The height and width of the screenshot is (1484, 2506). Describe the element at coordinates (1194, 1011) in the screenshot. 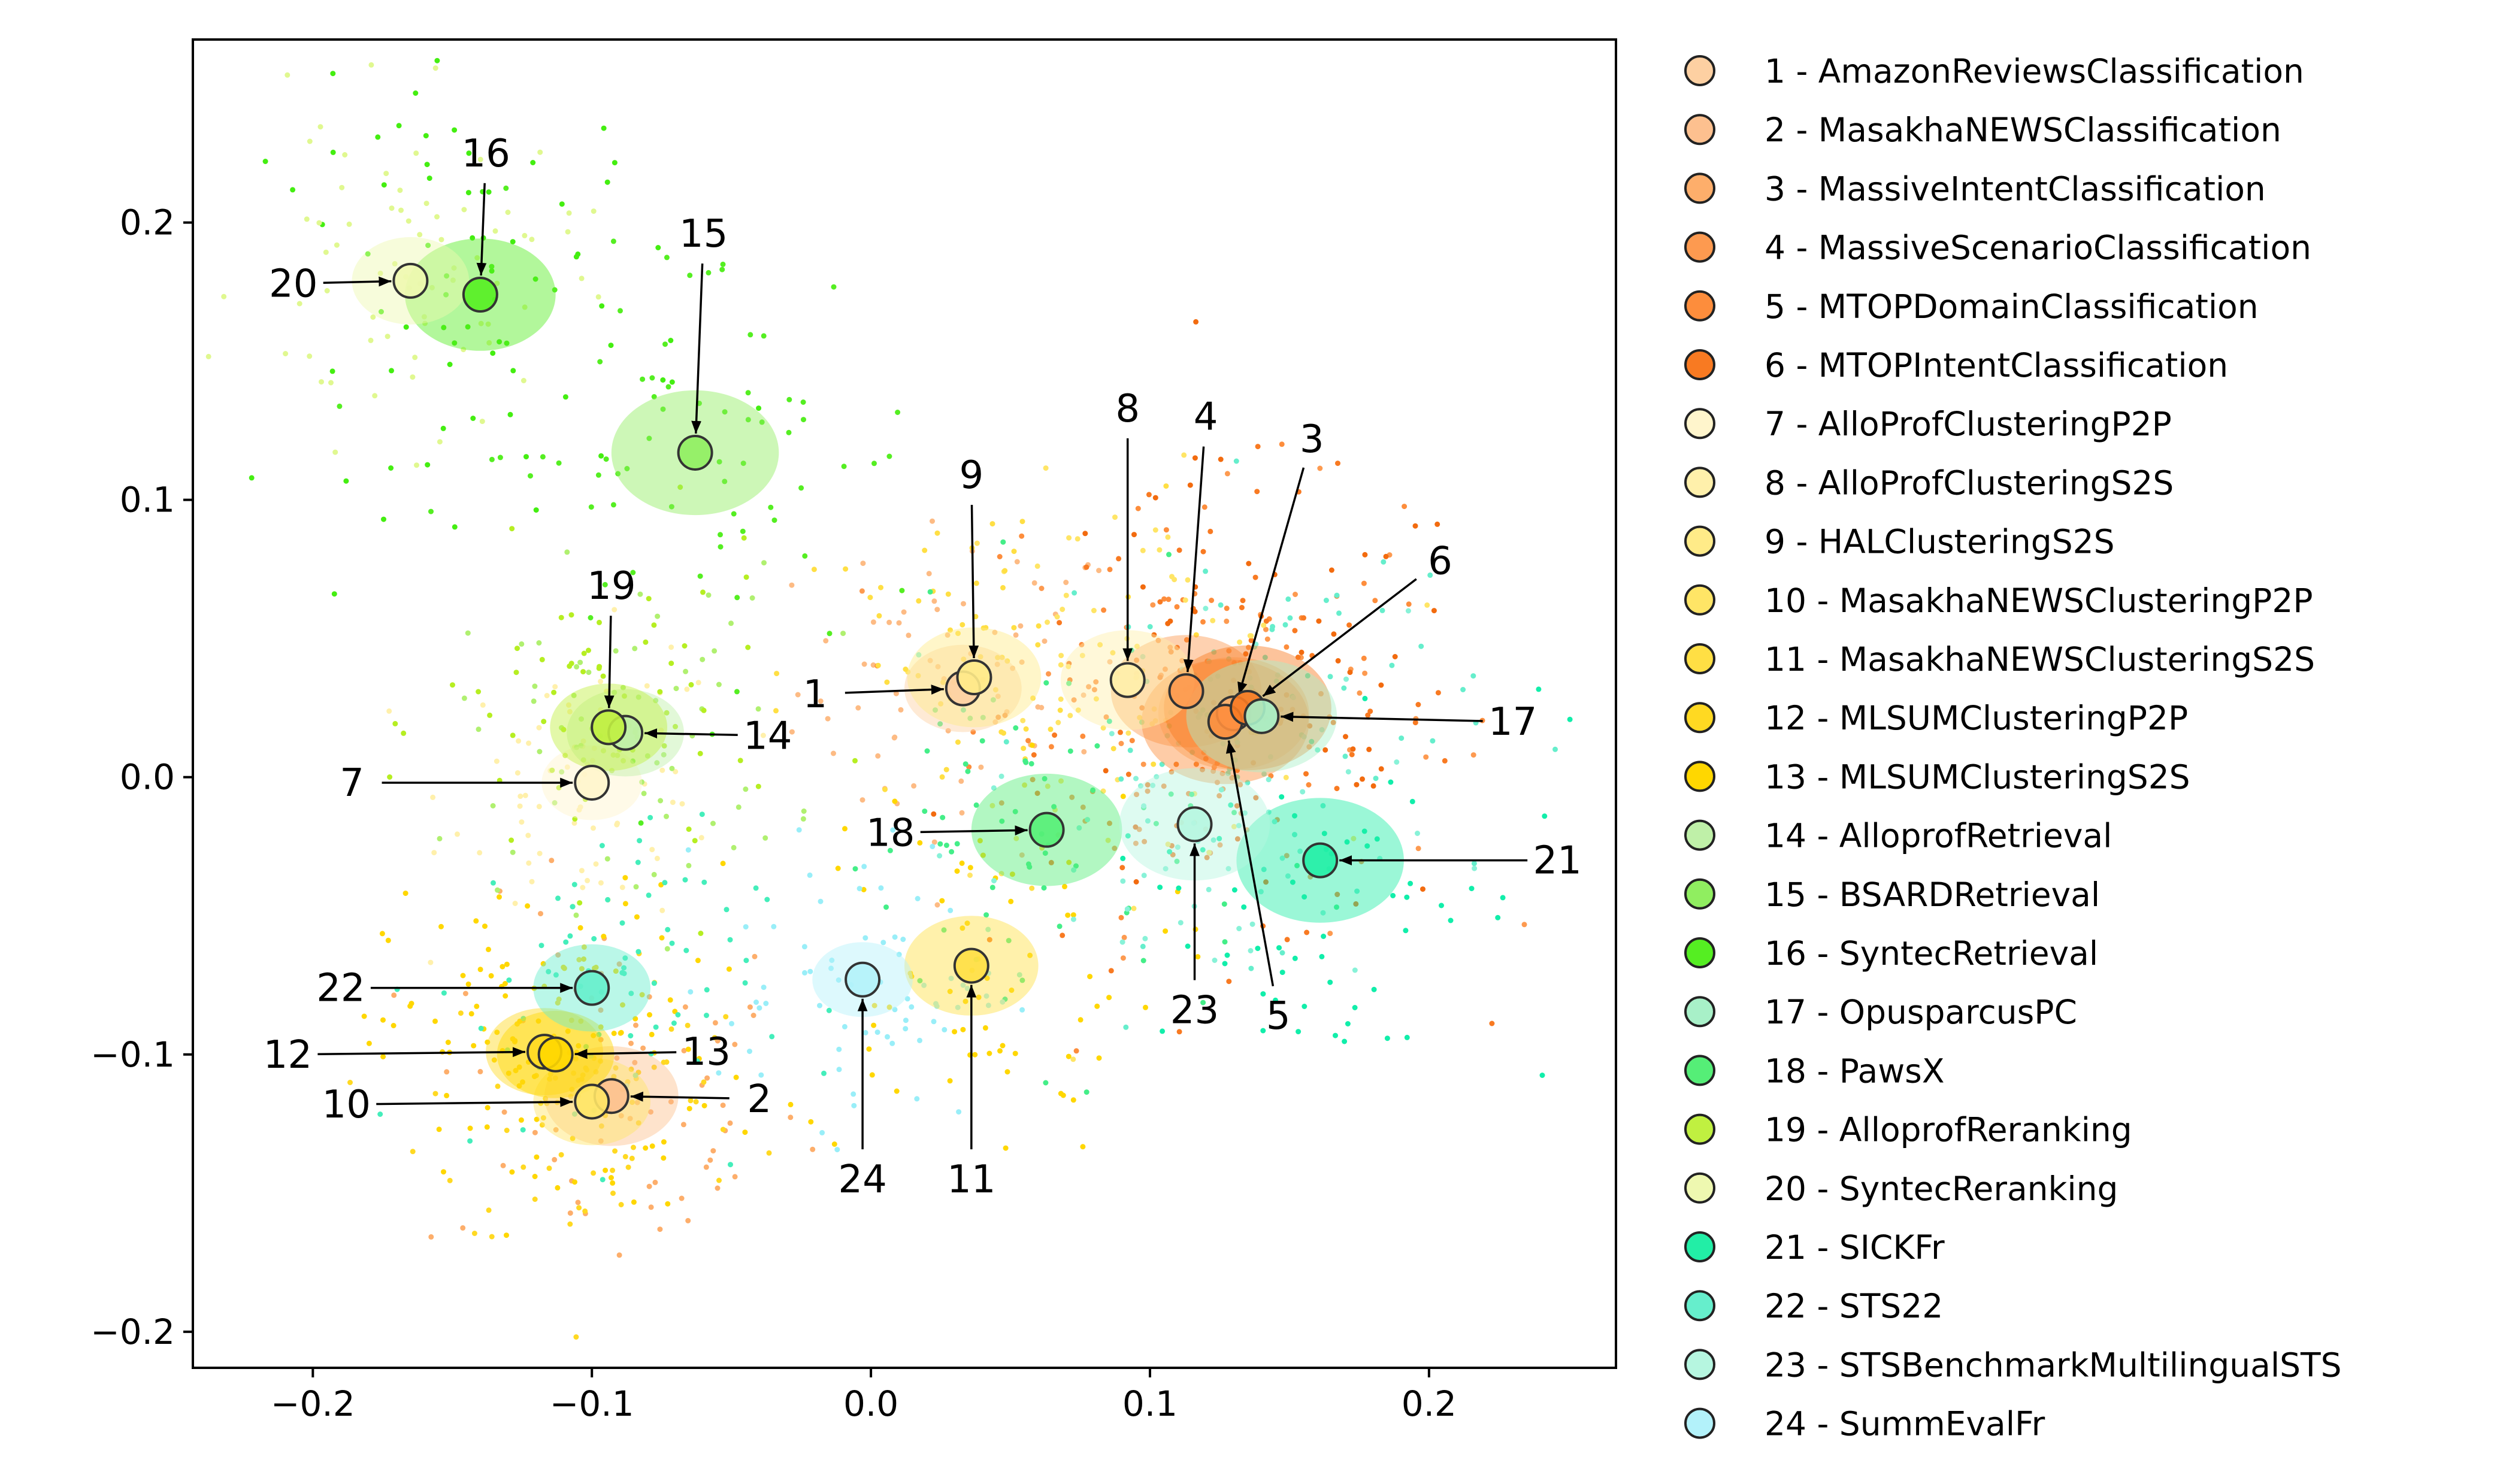

I see `annotation-label-task-23: 23` at that location.